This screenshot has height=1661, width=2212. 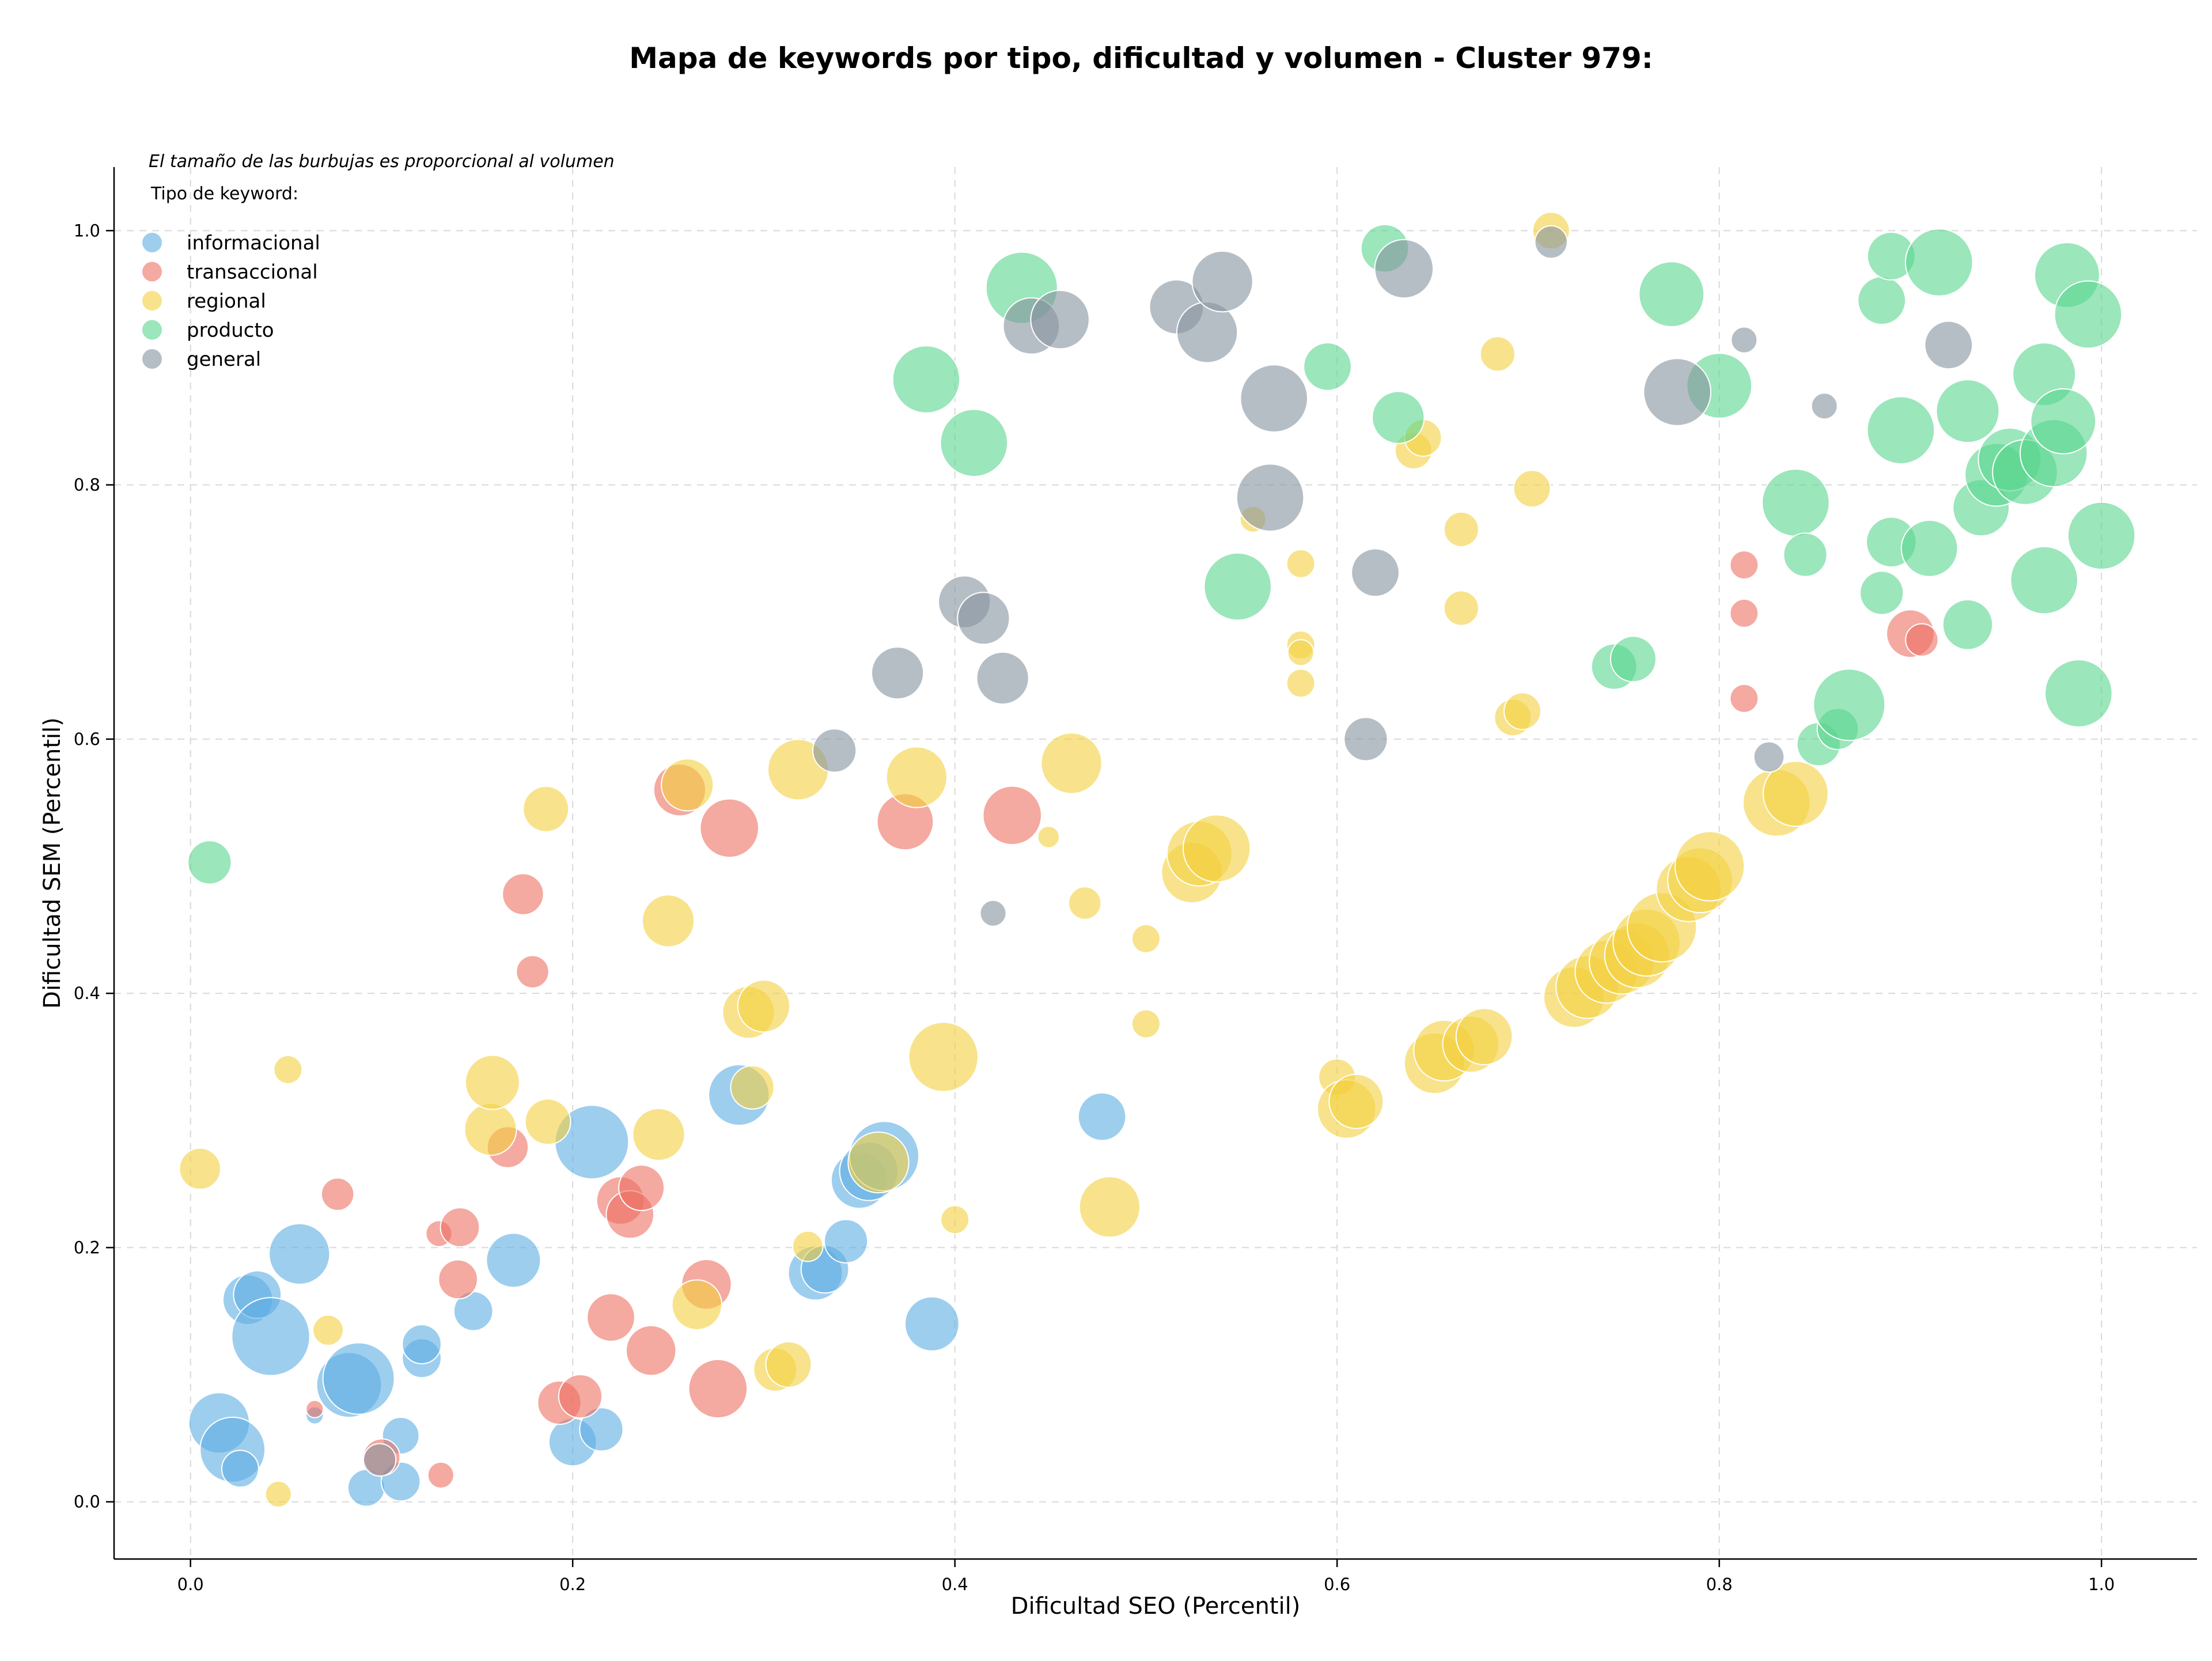 I want to click on legend-label-informacional: informacional, so click(x=253, y=243).